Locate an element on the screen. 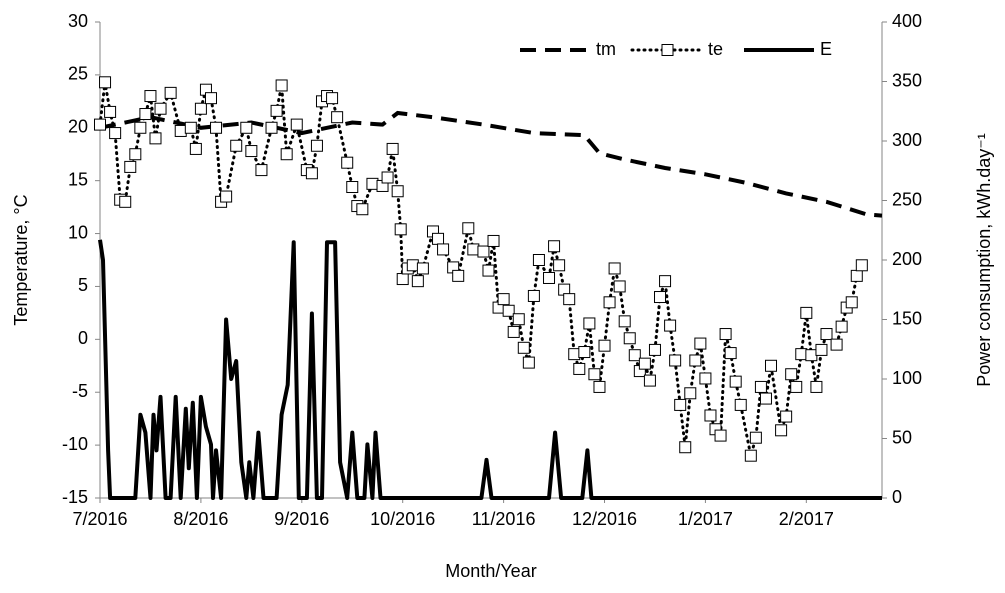 Image resolution: width=1005 pixels, height=593 pixels. y-tick-label: -5 is located at coordinates (80, 391).